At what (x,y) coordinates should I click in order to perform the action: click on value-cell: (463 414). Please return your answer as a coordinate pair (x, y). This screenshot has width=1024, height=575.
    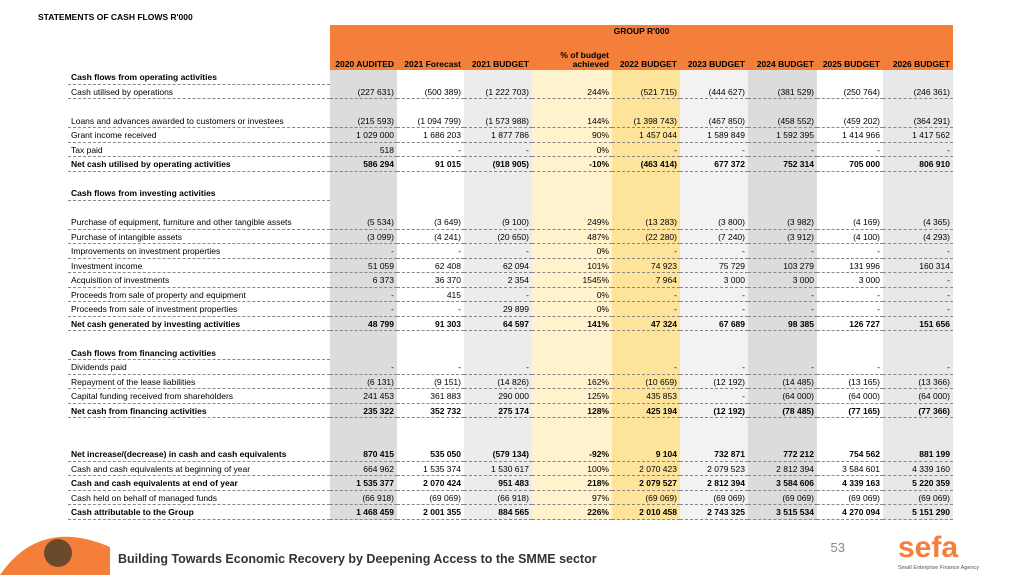
    Looking at the image, I should click on (646, 164).